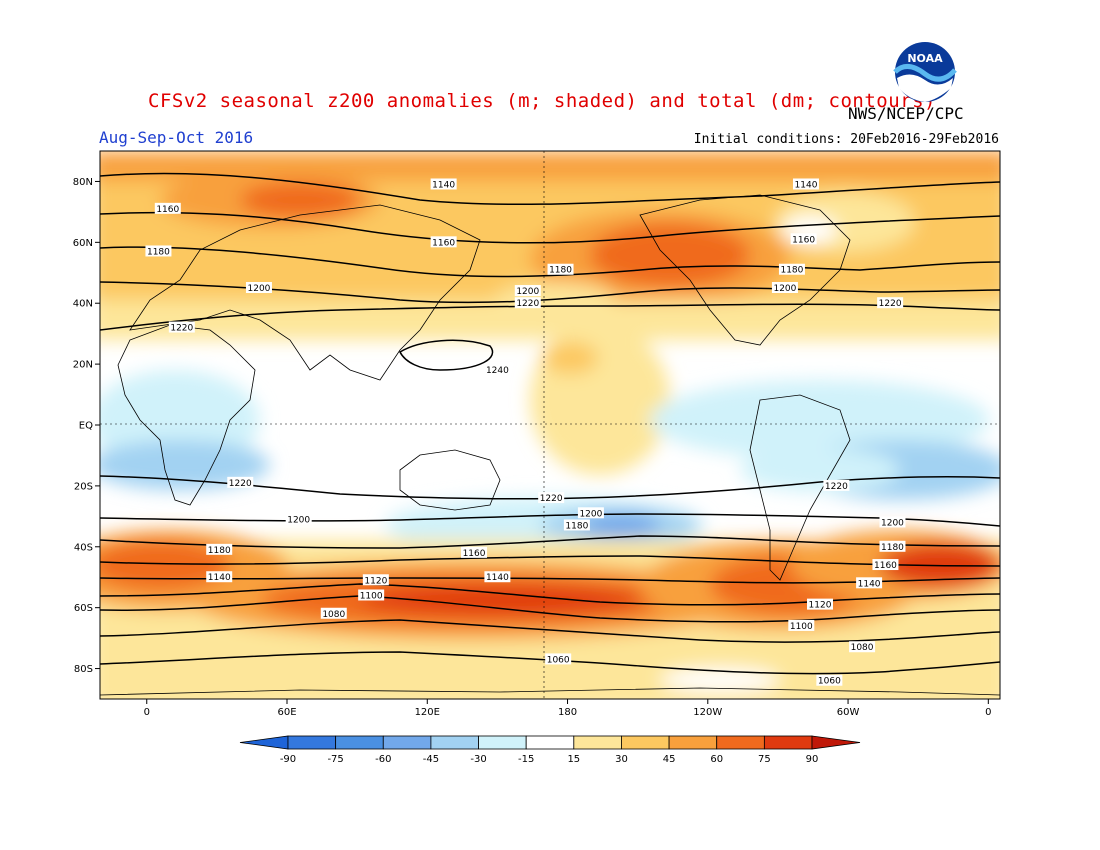 Image resolution: width=1100 pixels, height=850 pixels. I want to click on contour-label-text: 1080, so click(333, 615).